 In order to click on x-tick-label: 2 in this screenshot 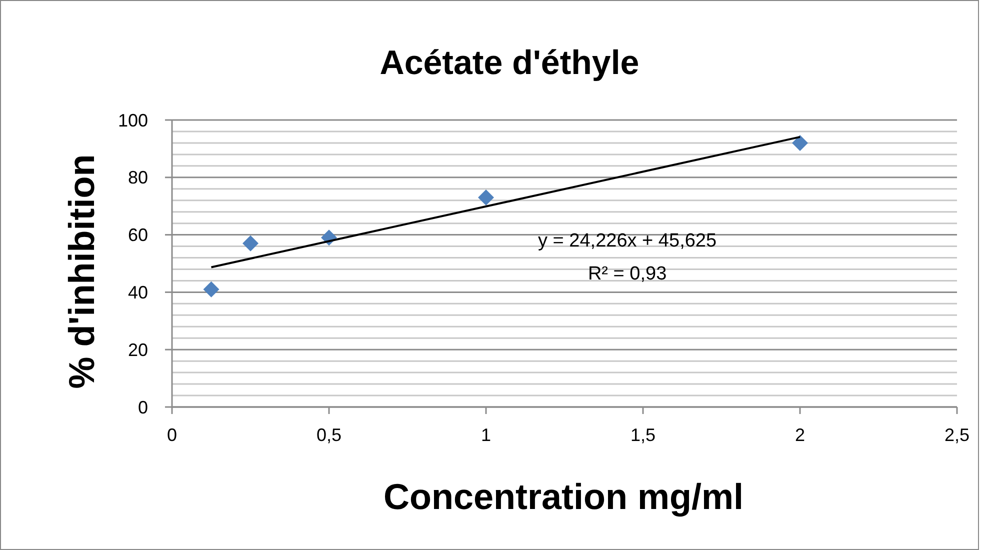, I will do `click(800, 435)`.